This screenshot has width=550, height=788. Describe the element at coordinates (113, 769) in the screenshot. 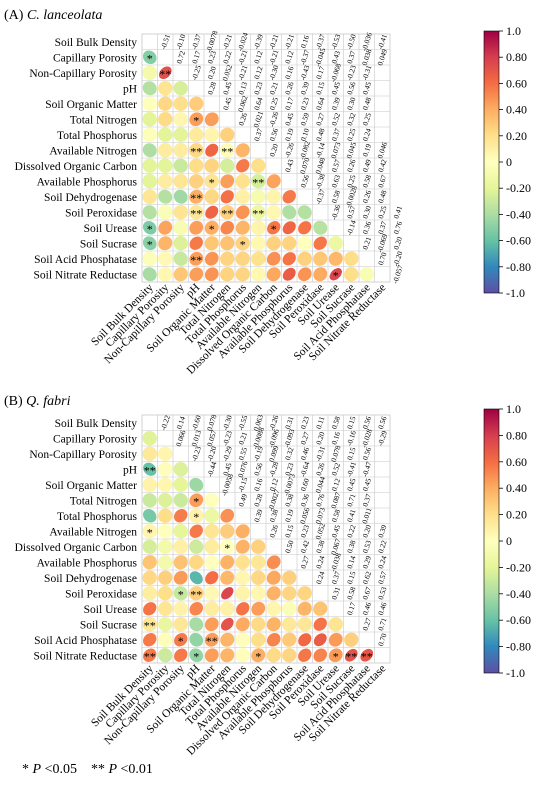

I see `sig2-p: P` at that location.